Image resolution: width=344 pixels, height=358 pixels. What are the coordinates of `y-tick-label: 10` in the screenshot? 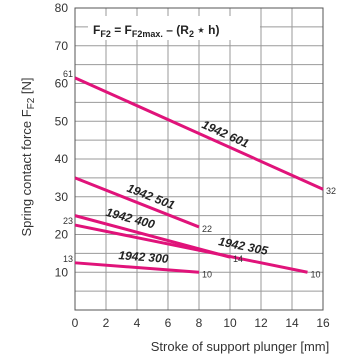 It's located at (62, 272).